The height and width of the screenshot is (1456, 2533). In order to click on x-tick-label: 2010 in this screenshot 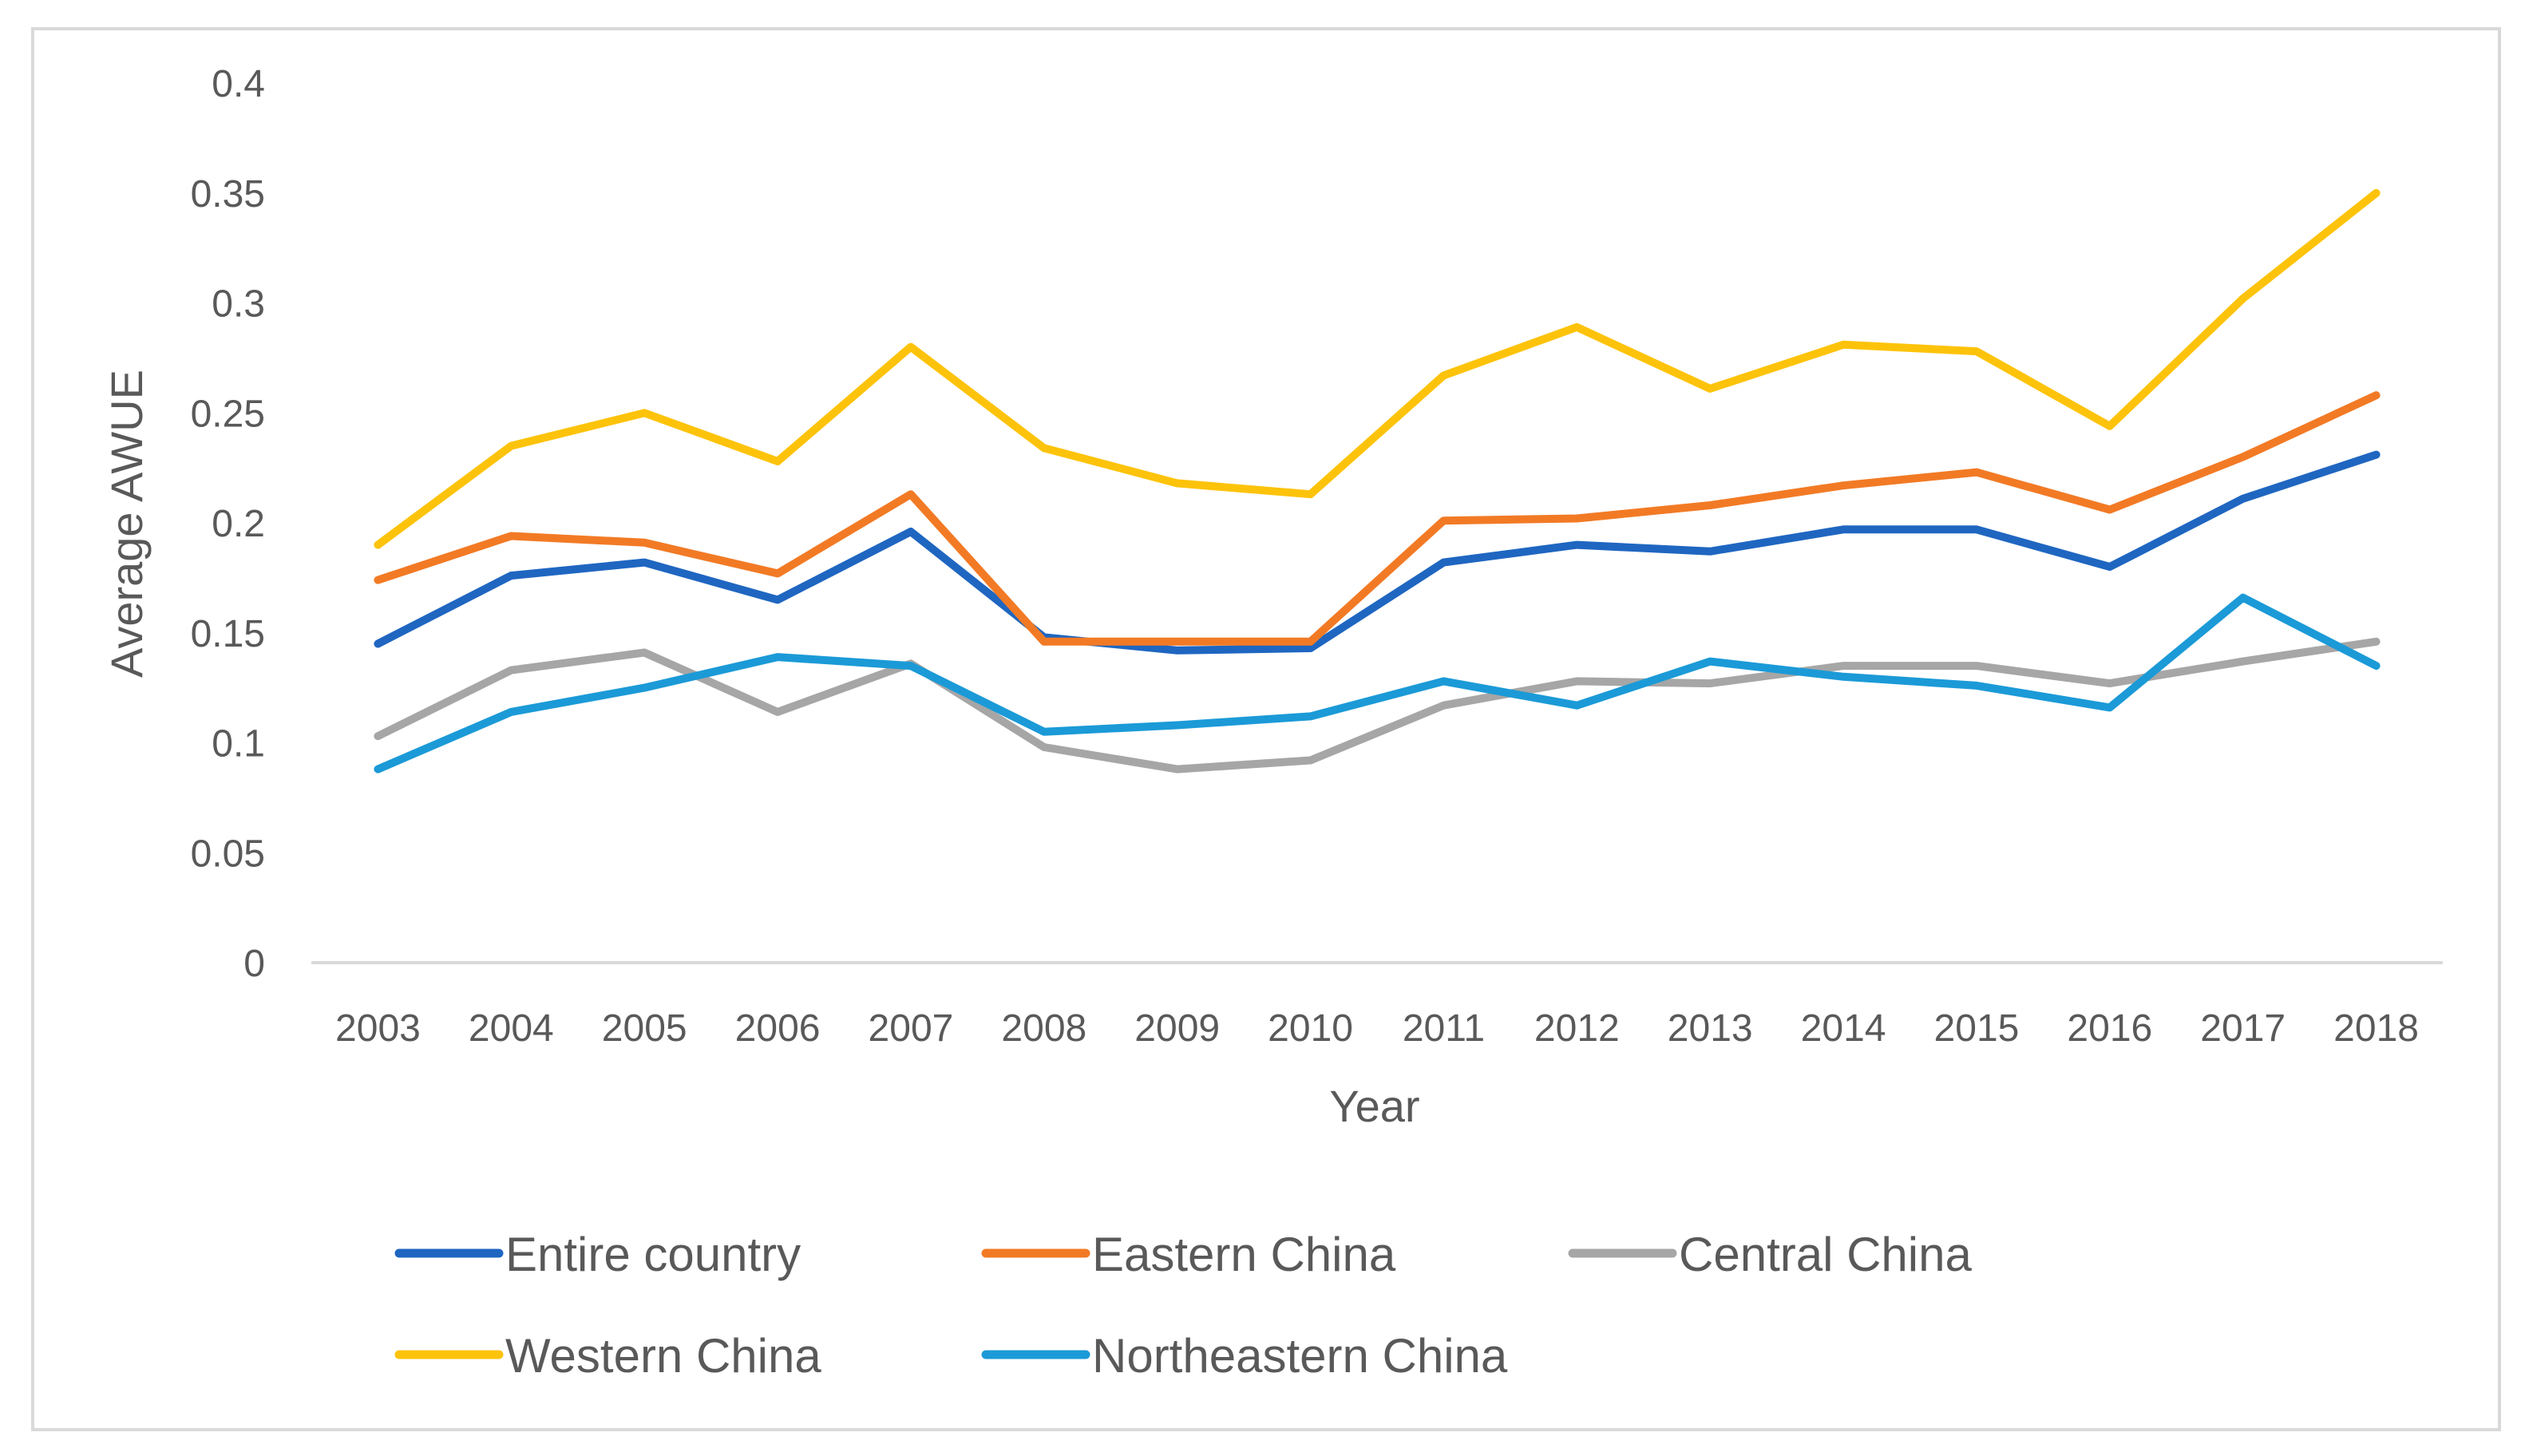, I will do `click(1310, 1028)`.